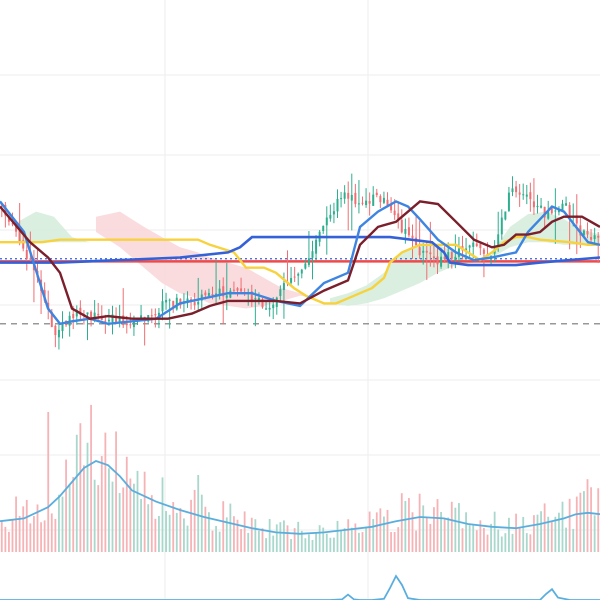  I want to click on oscillator-pane, so click(300, 587).